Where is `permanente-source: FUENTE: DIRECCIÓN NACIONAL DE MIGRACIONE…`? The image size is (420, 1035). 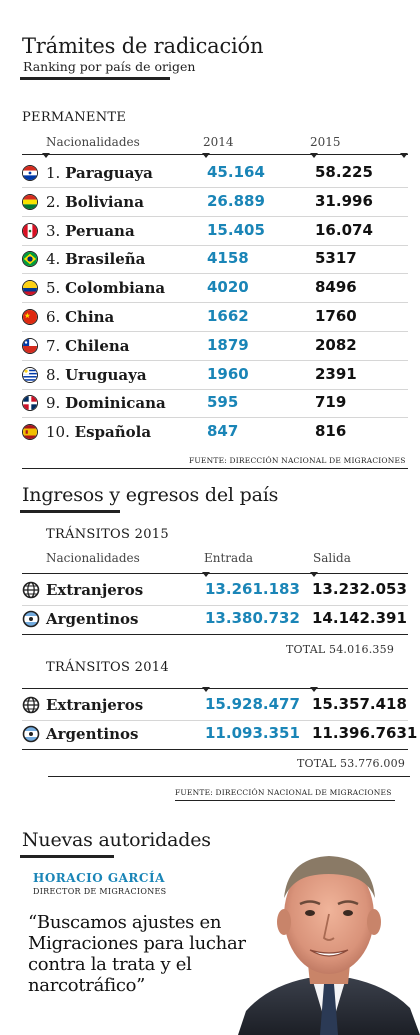 permanente-source: FUENTE: DIRECCIÓN NACIONAL DE MIGRACIONE… is located at coordinates (297, 460).